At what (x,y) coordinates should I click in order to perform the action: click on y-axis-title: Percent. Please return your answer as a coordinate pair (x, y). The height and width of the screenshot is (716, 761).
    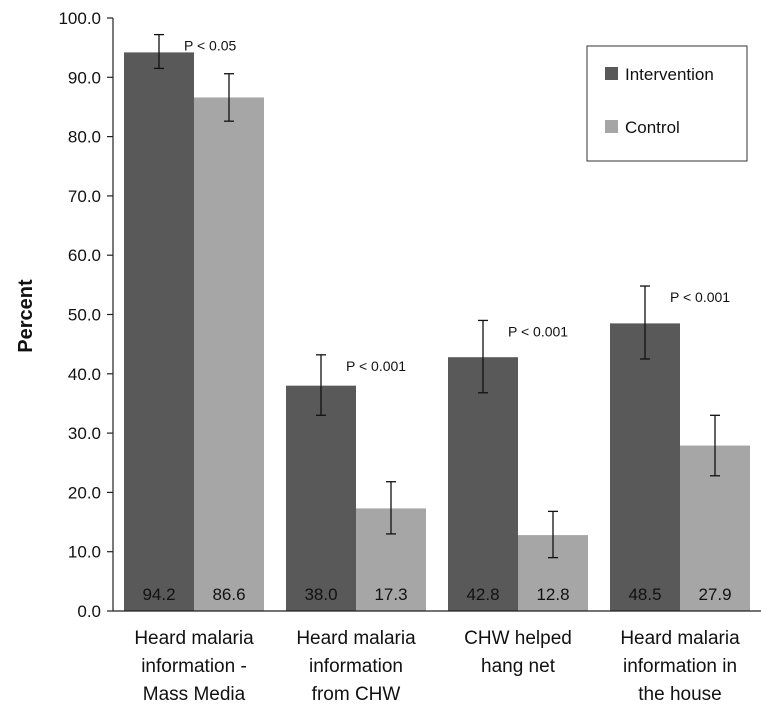
    Looking at the image, I should click on (26, 316).